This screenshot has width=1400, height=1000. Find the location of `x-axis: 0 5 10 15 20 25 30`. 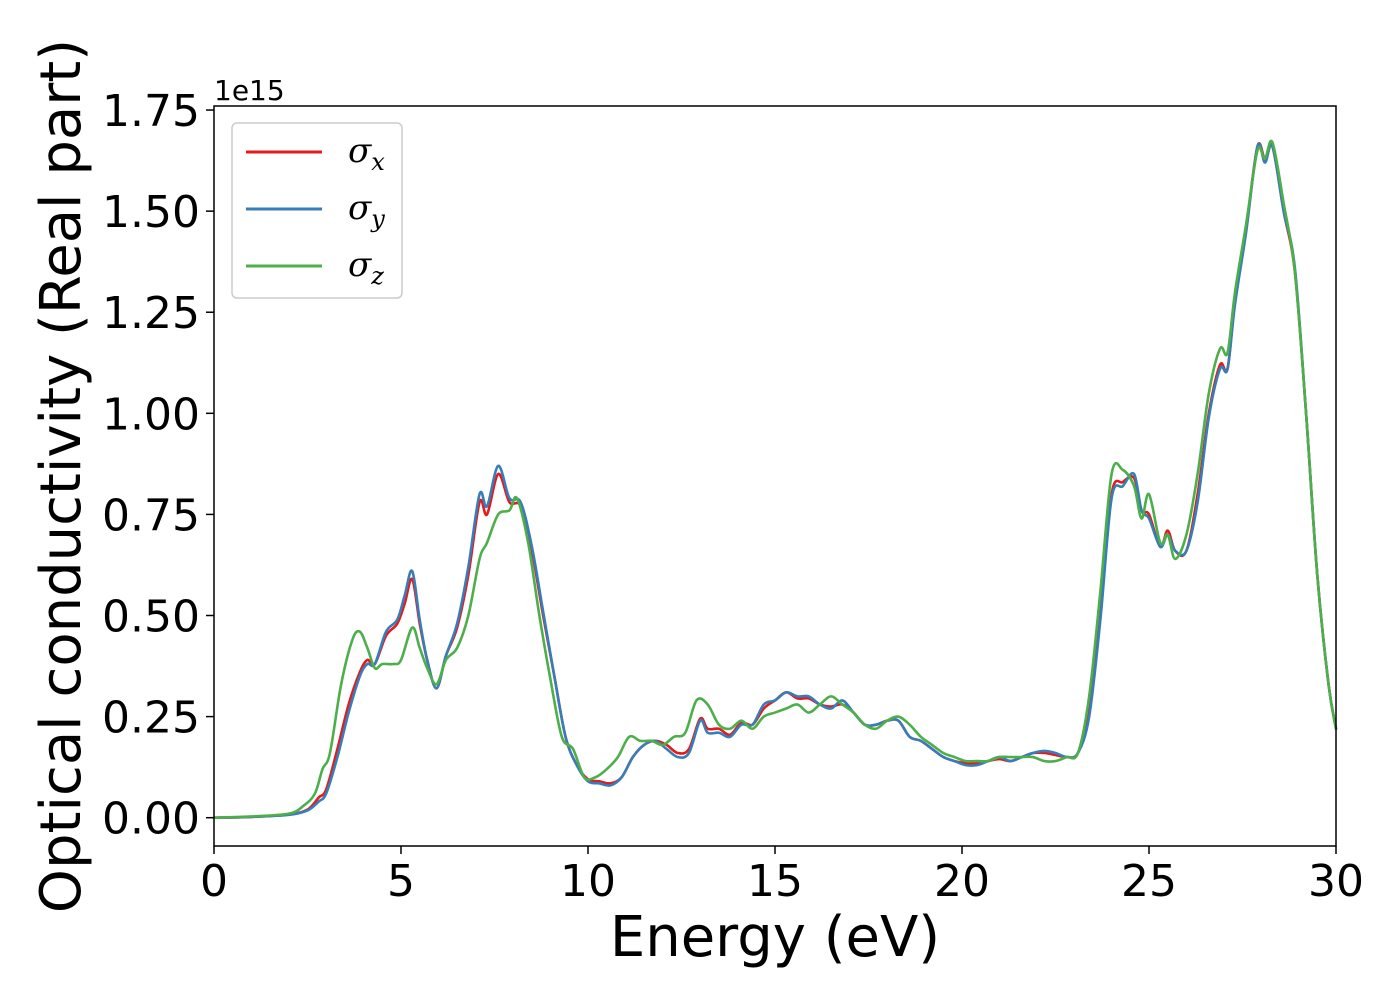

x-axis: 0 5 10 15 20 25 30 is located at coordinates (782, 876).